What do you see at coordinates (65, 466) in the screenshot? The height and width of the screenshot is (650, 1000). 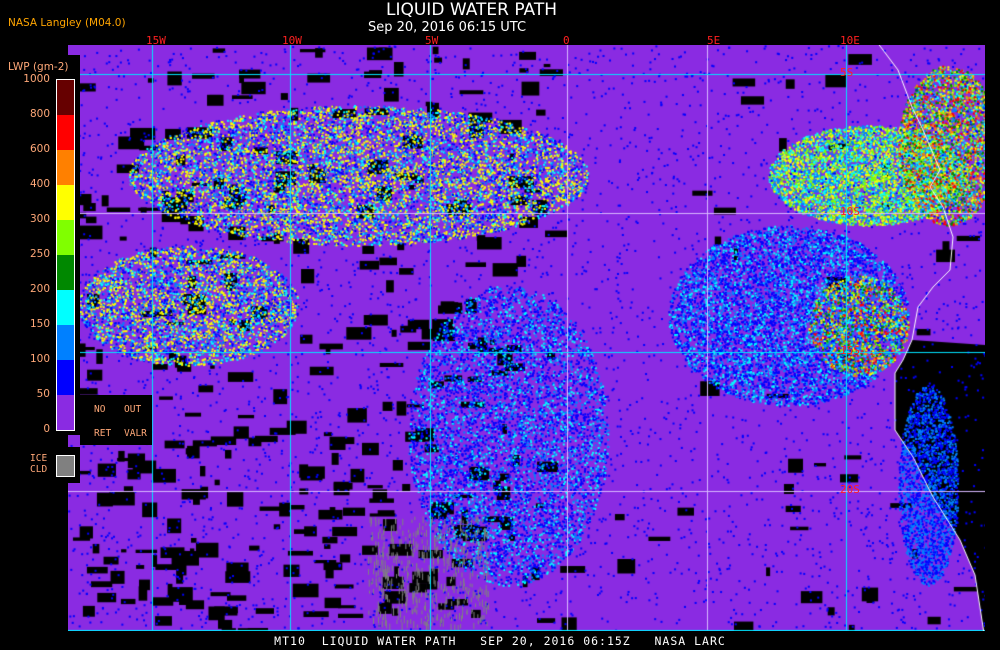 I see `ice-cloud-swatch` at bounding box center [65, 466].